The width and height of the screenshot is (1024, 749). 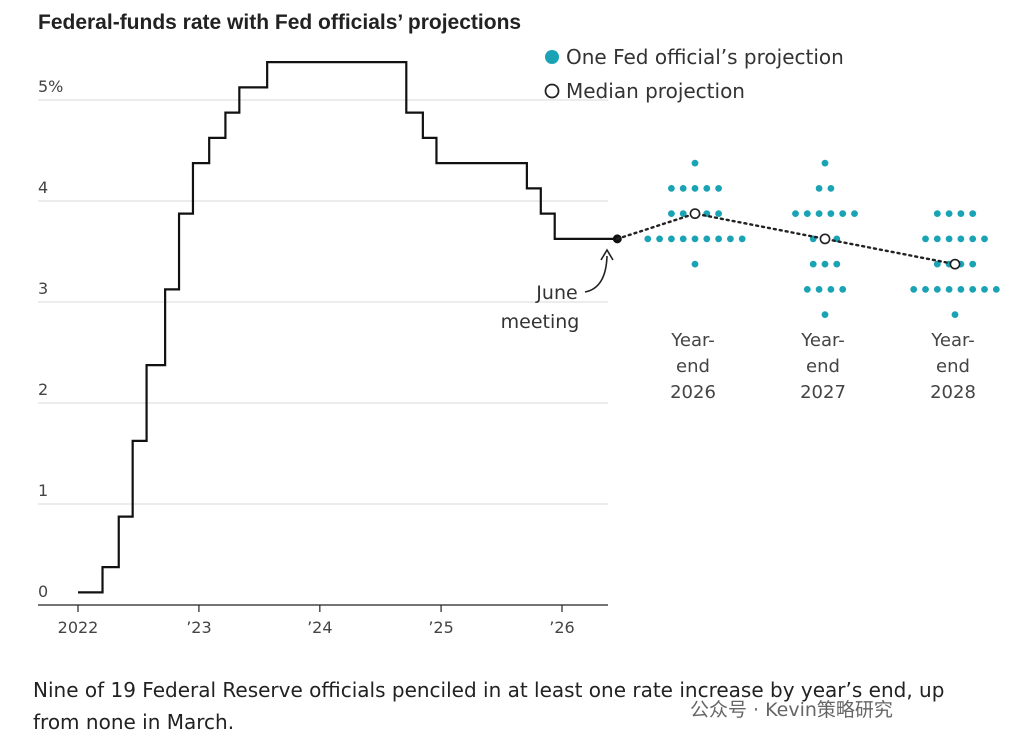 What do you see at coordinates (786, 239) in the screenshot?
I see `median-projection-line` at bounding box center [786, 239].